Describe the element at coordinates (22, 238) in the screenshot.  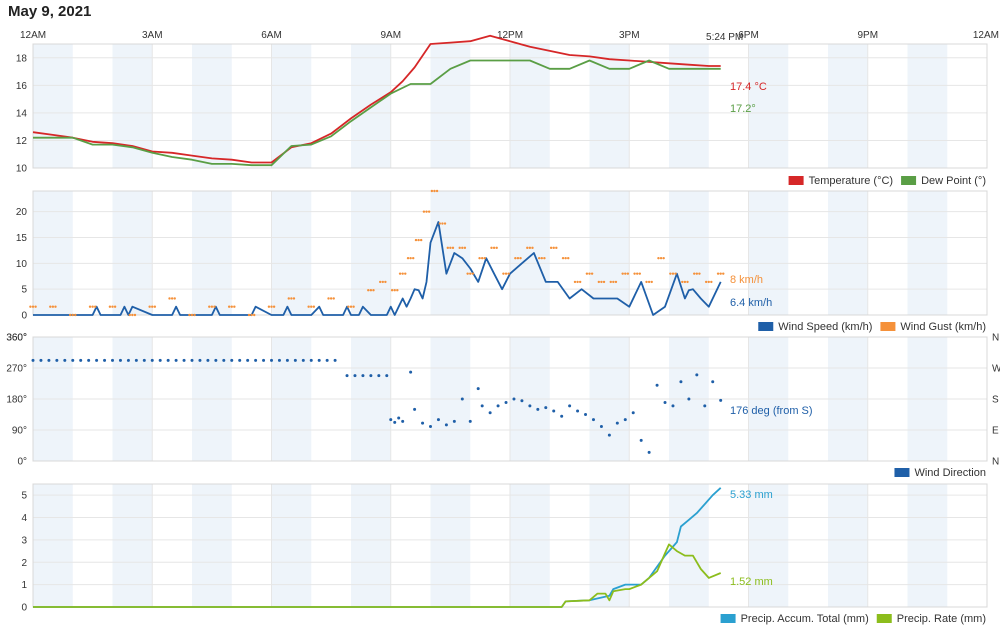
I see `y-tick-label: 15` at that location.